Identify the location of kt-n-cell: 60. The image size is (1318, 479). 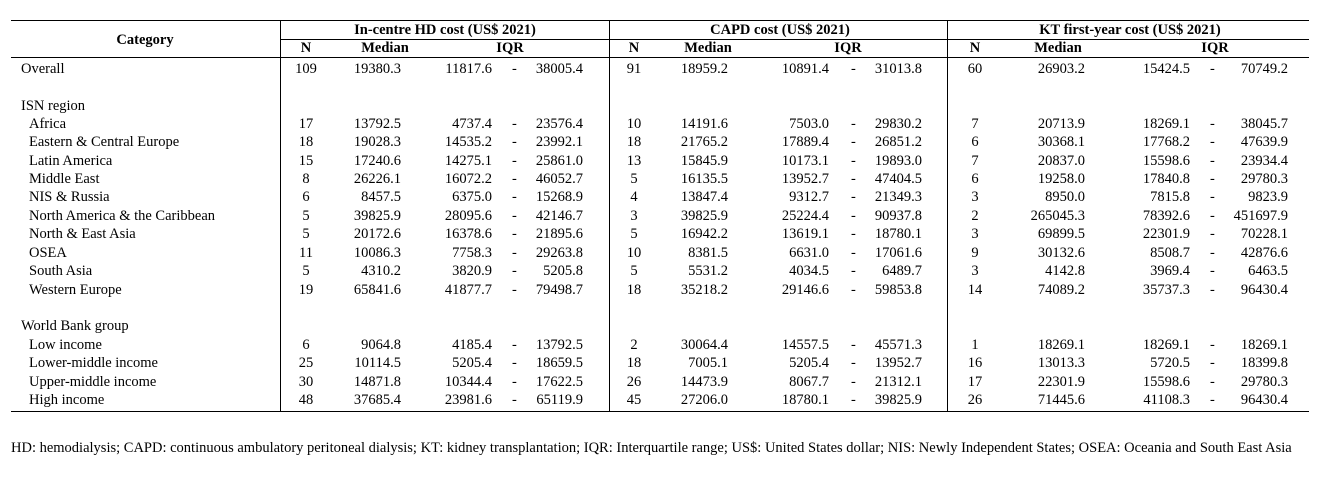
(975, 69).